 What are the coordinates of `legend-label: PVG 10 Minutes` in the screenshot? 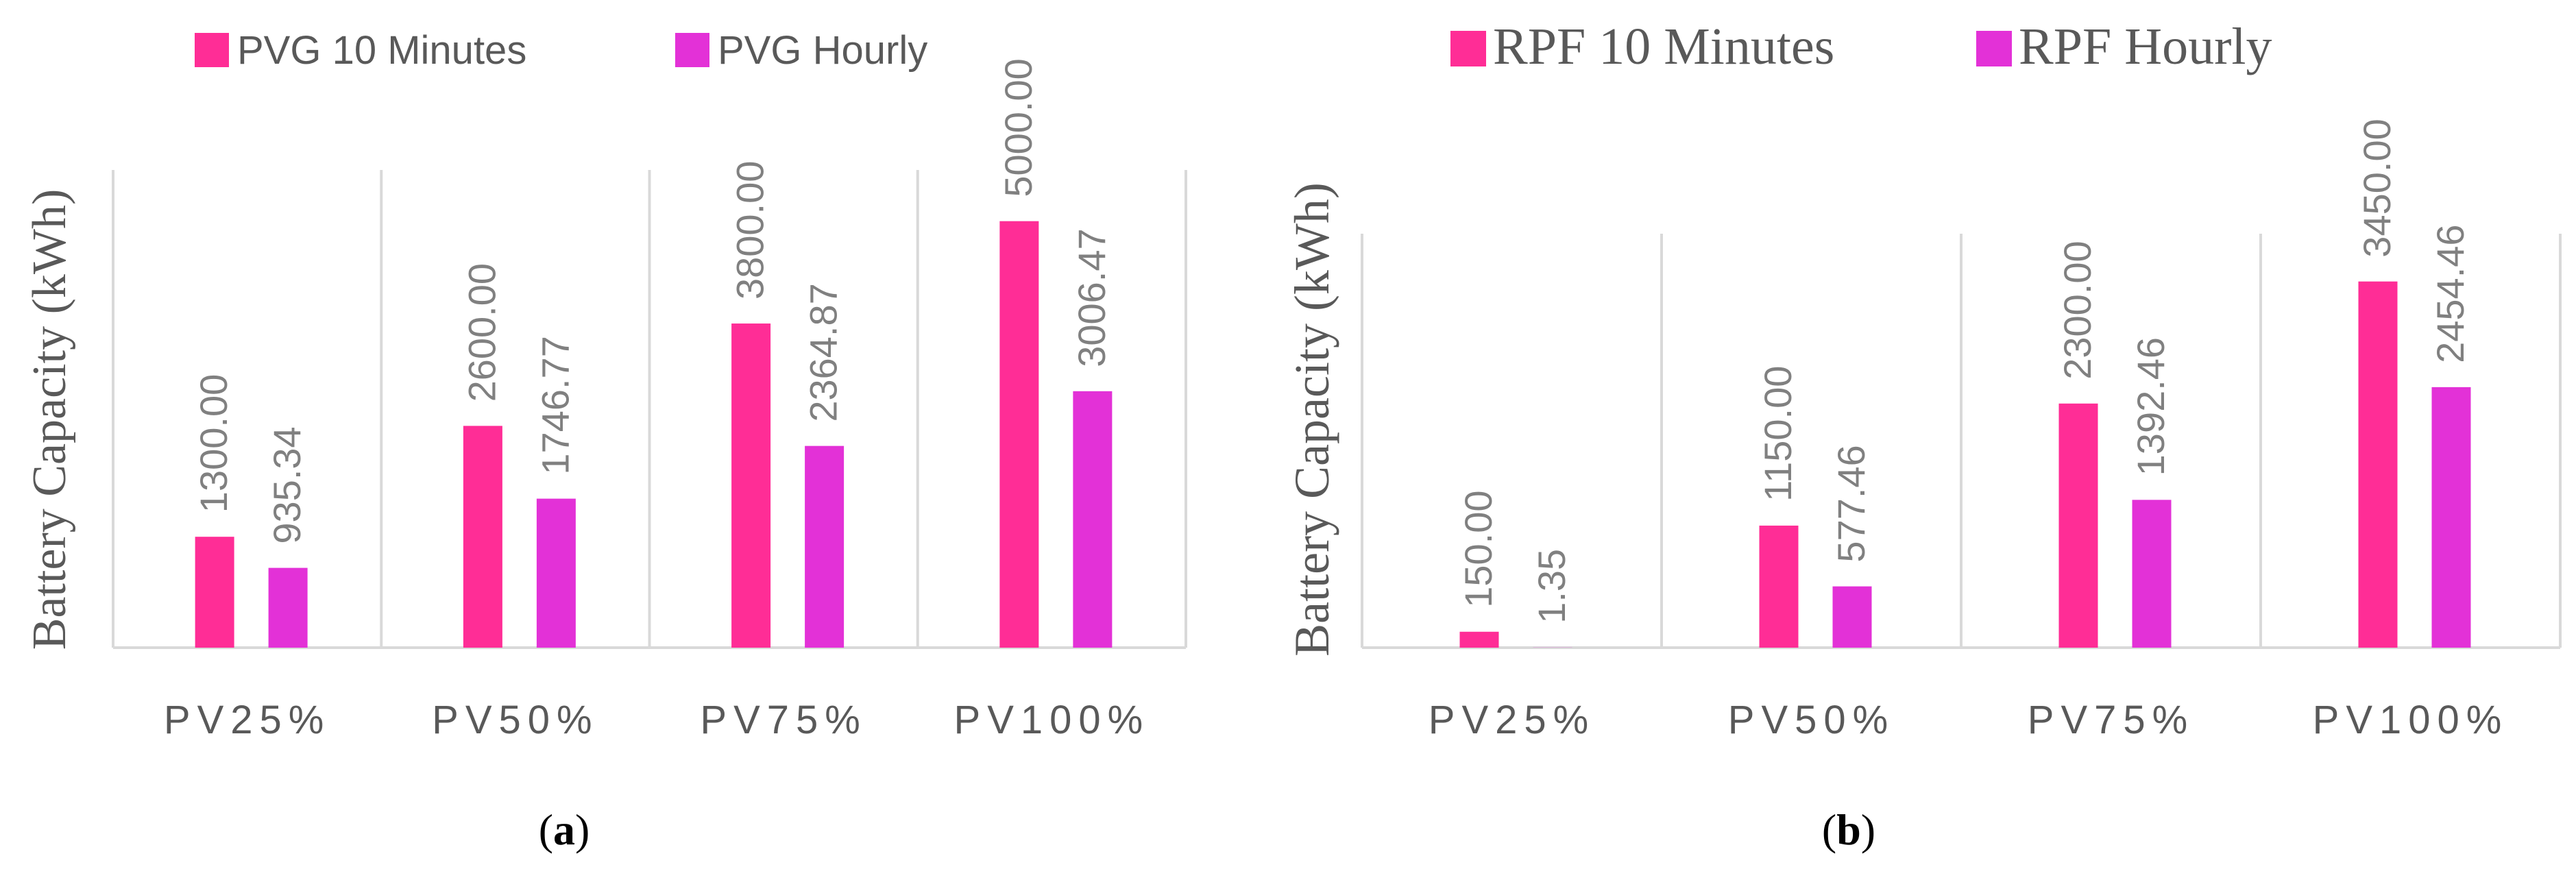 It's located at (381, 50).